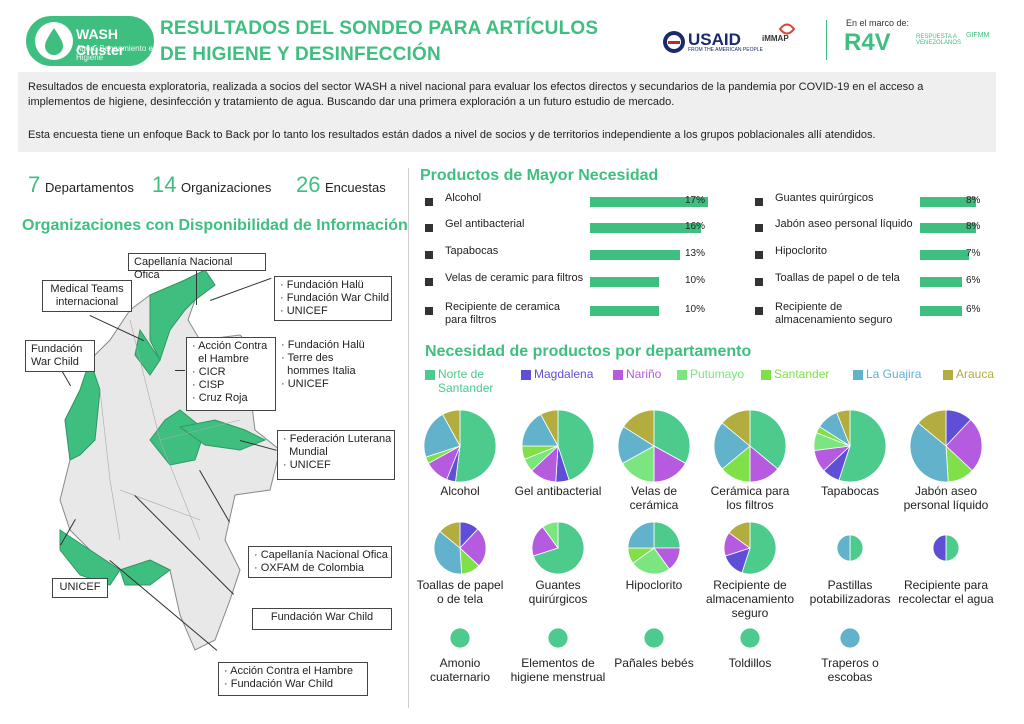 The height and width of the screenshot is (724, 1024). I want to click on pie-label: Amonio cuaternario, so click(460, 670).